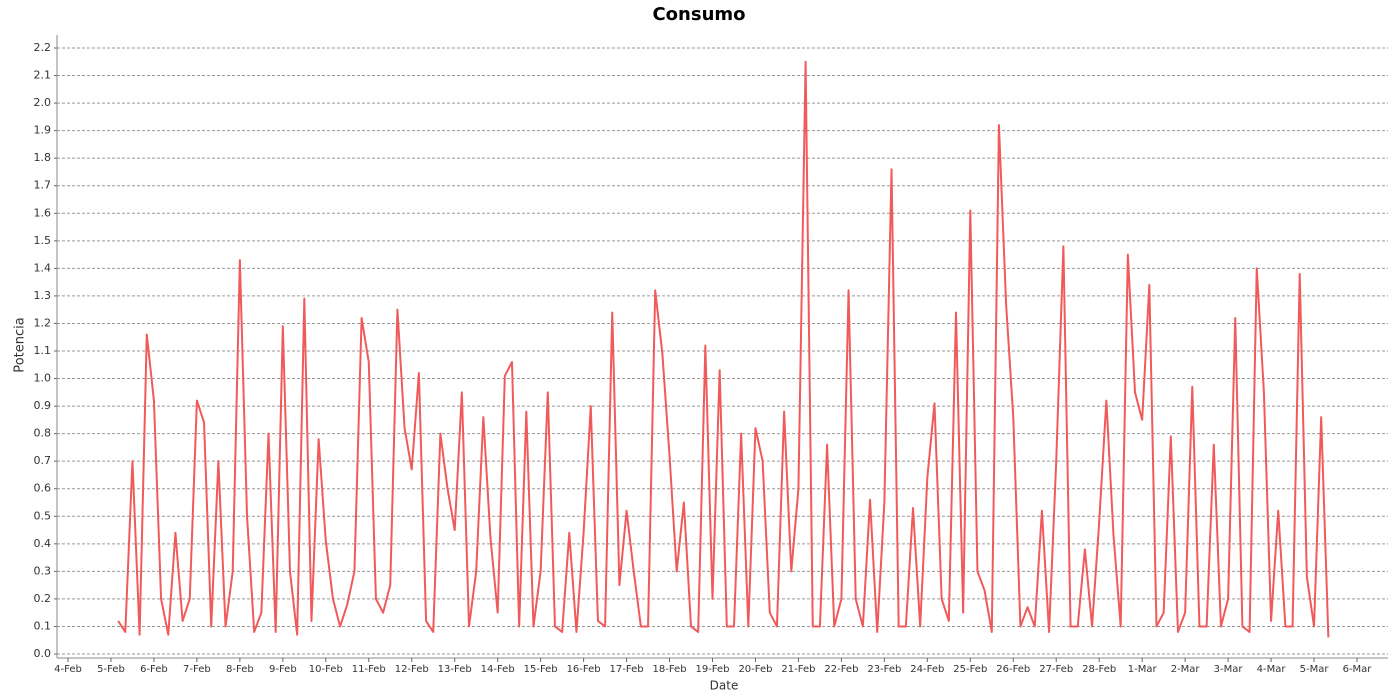 The image size is (1400, 700). What do you see at coordinates (698, 14) in the screenshot?
I see `chart-title: Consumo` at bounding box center [698, 14].